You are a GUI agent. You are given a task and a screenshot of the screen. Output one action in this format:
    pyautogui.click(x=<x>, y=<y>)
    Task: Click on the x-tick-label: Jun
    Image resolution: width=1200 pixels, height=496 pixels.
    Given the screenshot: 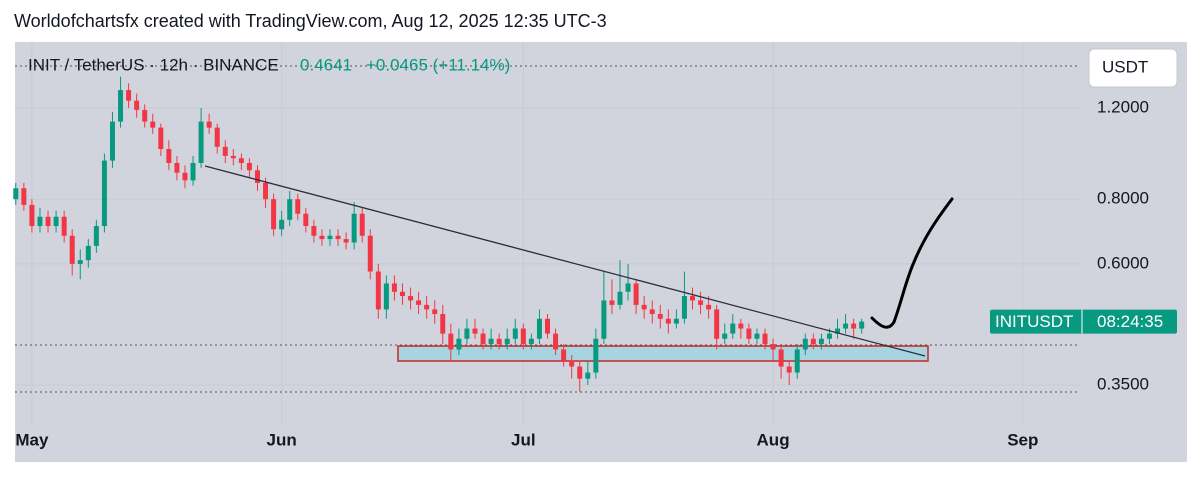 What is the action you would take?
    pyautogui.click(x=282, y=439)
    